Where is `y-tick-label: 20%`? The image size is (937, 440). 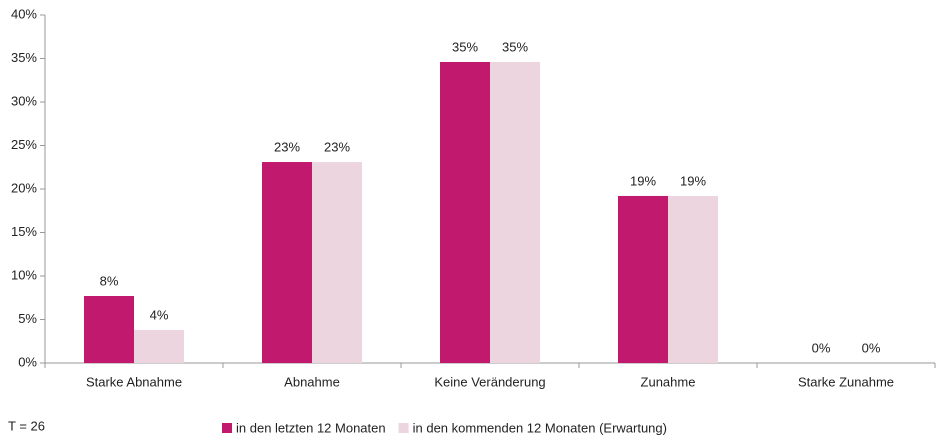
y-tick-label: 20% is located at coordinates (24, 187).